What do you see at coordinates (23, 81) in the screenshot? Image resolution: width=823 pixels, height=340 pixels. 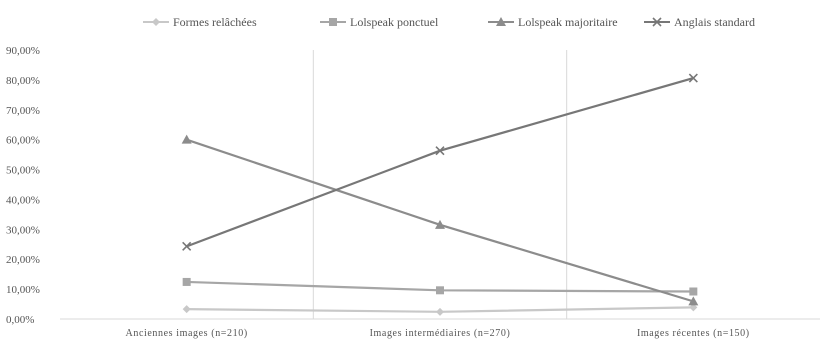 I see `y-tick-label: 80,00%` at bounding box center [23, 81].